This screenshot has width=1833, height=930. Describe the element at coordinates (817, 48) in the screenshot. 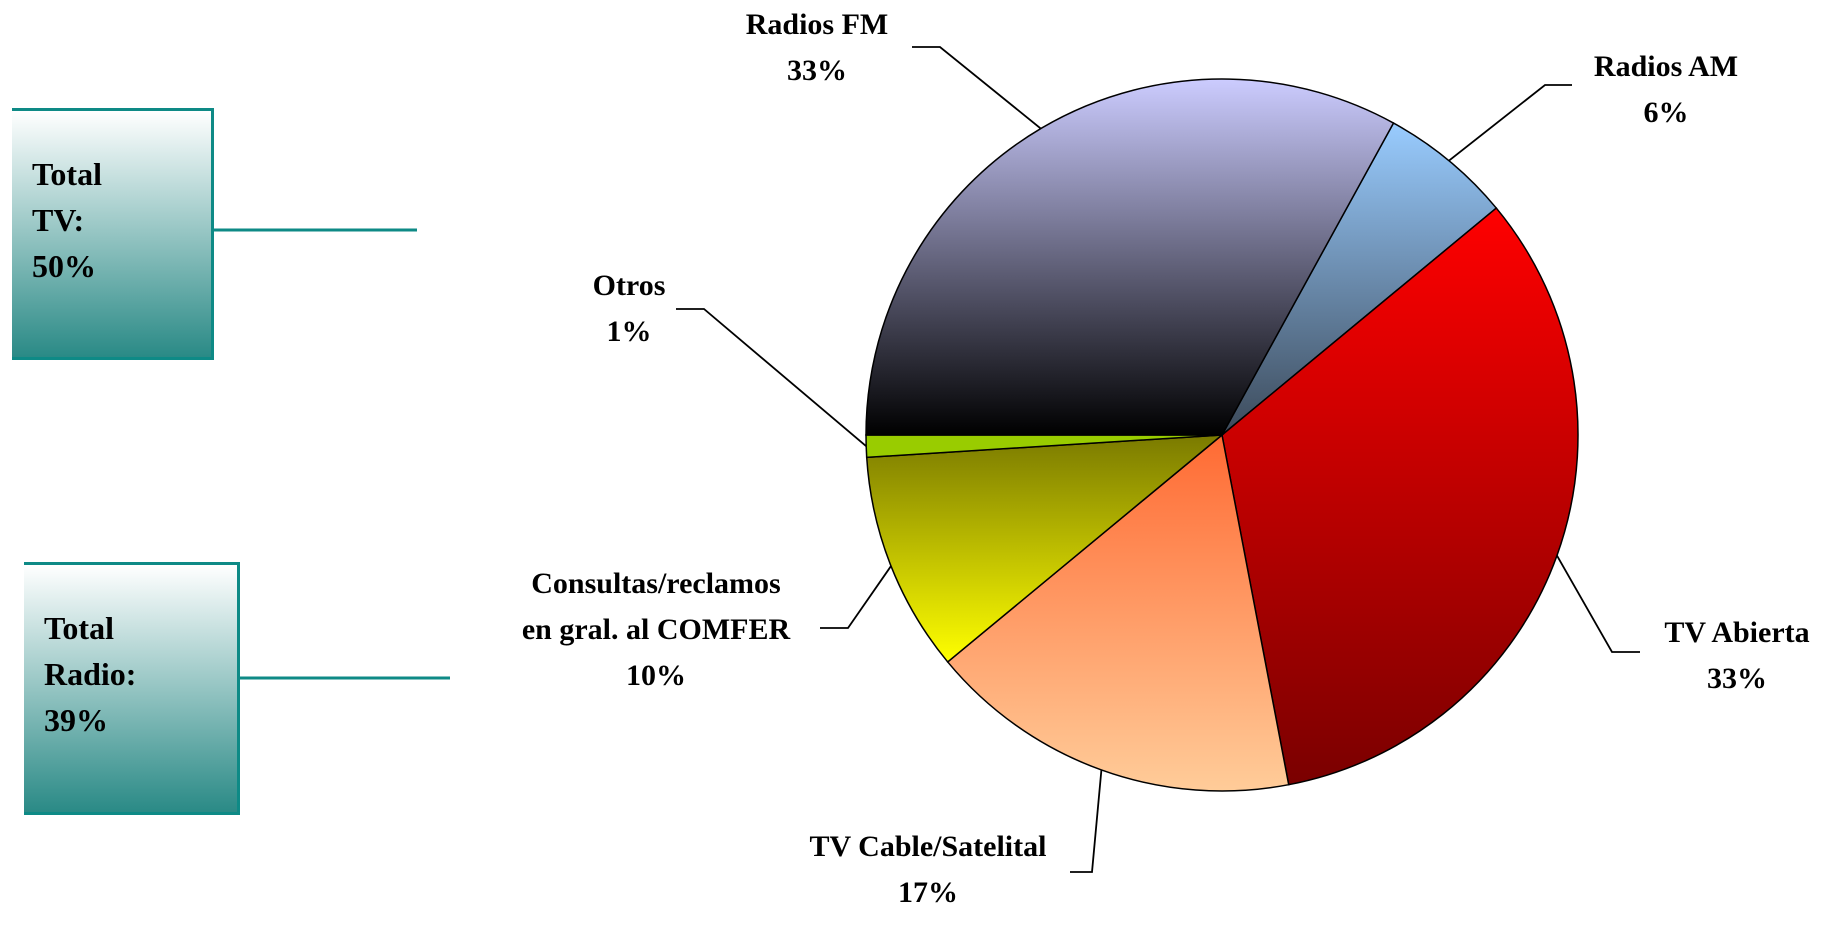

I see `slice-label: Radios FM 33%` at that location.